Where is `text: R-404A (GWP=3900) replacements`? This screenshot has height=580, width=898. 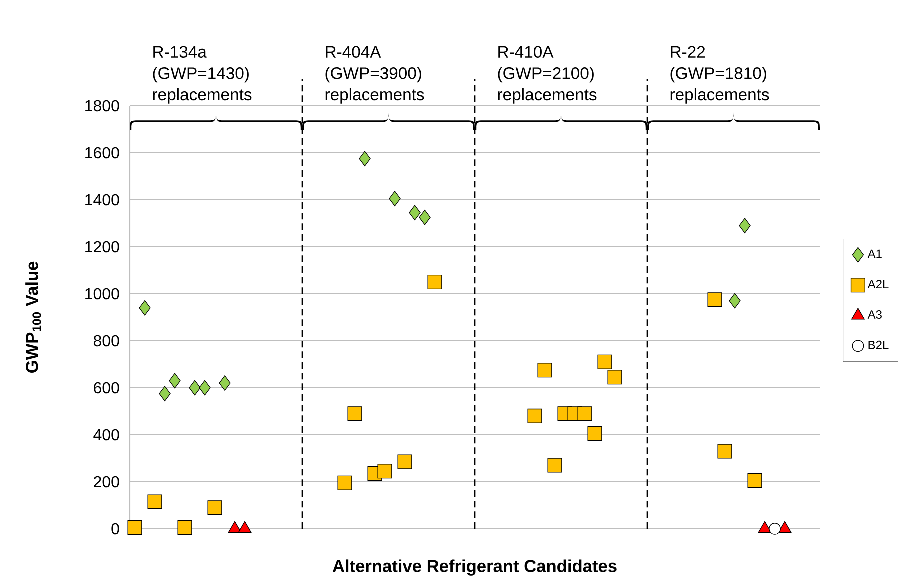 text: R-404A (GWP=3900) replacements is located at coordinates (375, 75).